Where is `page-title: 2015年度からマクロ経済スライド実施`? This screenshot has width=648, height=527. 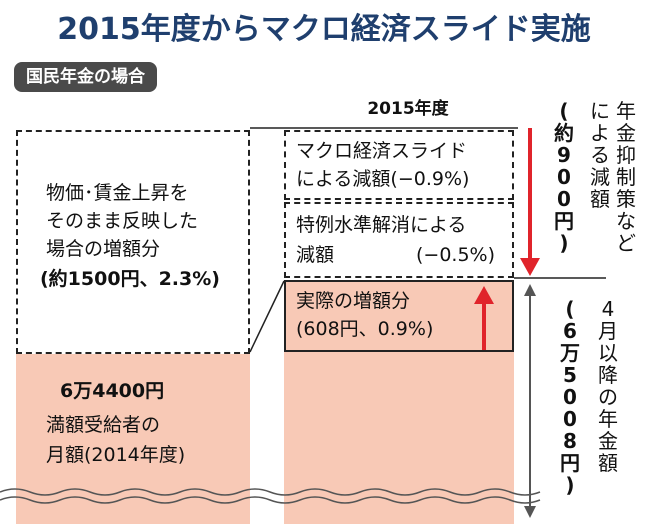
page-title: 2015年度からマクロ経済スライド実施 is located at coordinates (324, 29).